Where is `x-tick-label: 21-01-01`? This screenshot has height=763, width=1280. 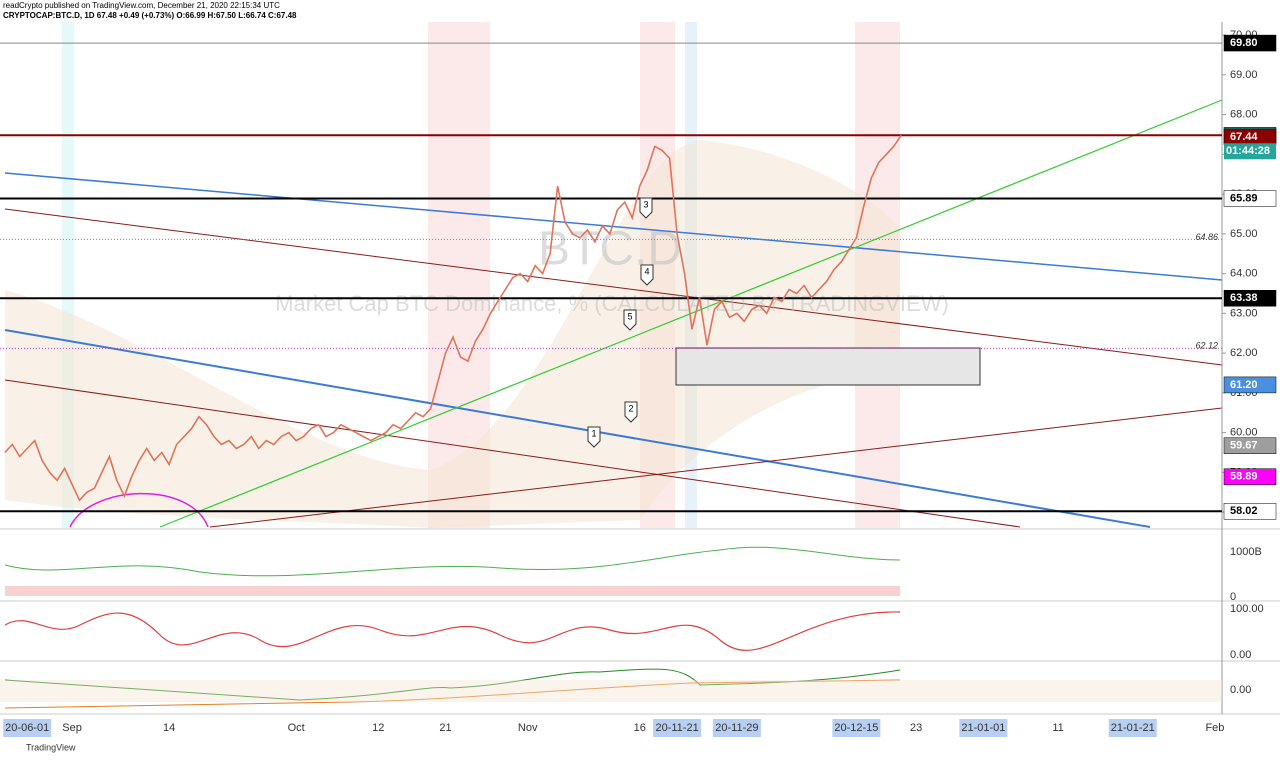
x-tick-label: 21-01-01 is located at coordinates (983, 728).